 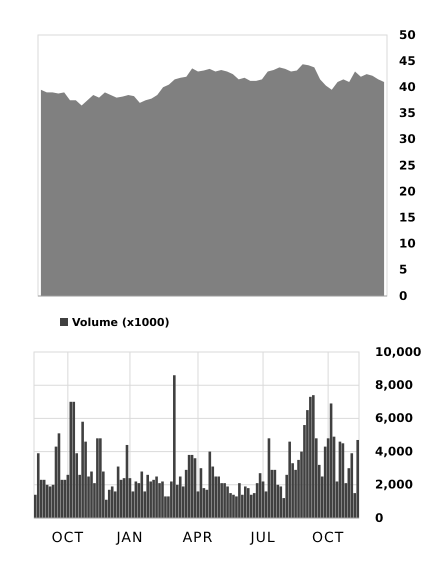 I want to click on x-tick-label: JUL, so click(x=262, y=538).